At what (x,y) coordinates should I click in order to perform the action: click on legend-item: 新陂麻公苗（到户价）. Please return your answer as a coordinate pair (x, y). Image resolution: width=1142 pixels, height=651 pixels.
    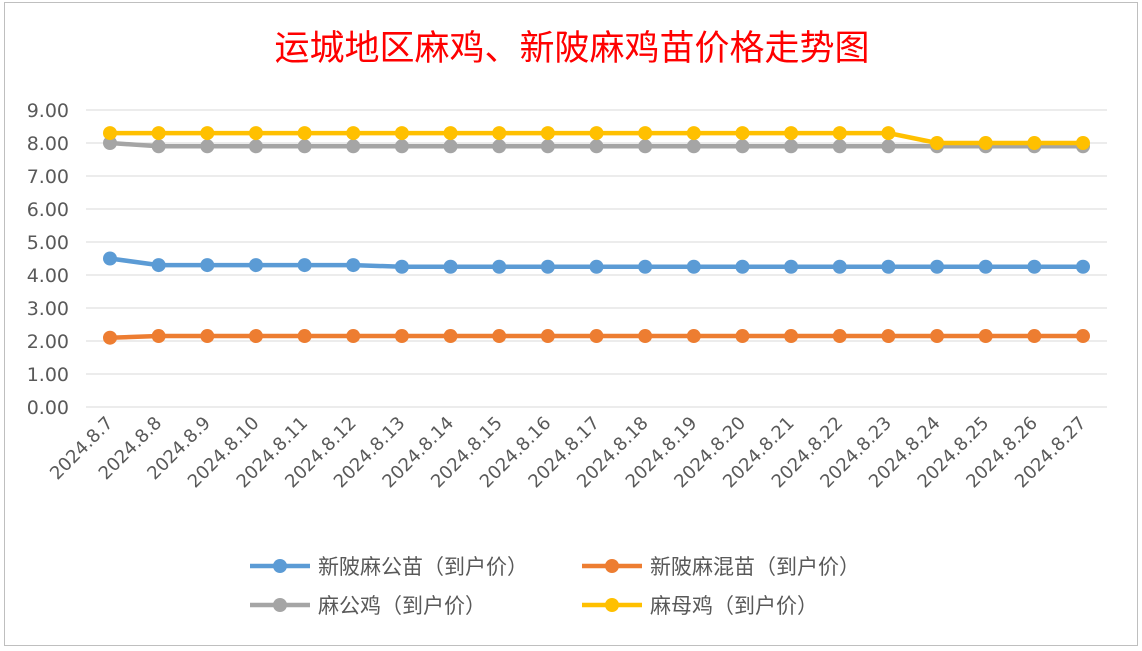
    Looking at the image, I should click on (389, 567).